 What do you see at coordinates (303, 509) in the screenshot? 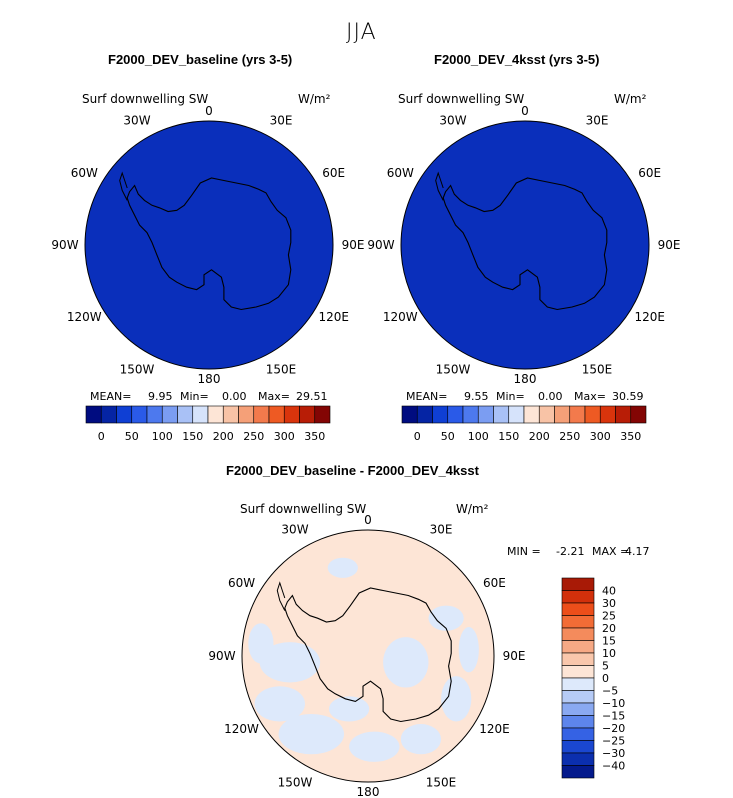
I see `panel3-variable: Surf downwelling SW` at bounding box center [303, 509].